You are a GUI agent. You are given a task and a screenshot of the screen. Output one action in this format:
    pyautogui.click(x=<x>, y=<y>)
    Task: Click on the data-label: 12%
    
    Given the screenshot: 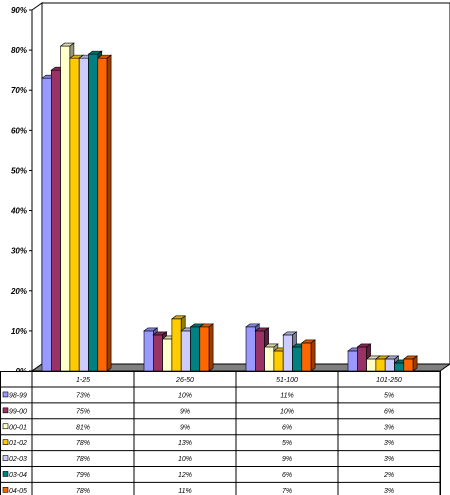 What is the action you would take?
    pyautogui.click(x=185, y=475)
    